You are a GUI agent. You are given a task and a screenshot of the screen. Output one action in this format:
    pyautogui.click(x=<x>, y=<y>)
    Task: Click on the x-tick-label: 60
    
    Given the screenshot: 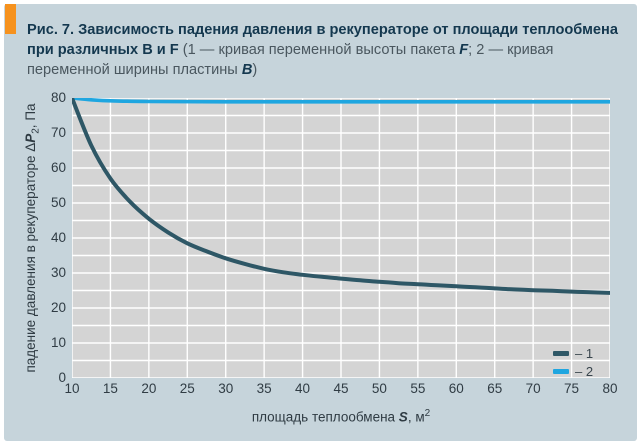 What is the action you would take?
    pyautogui.click(x=456, y=388)
    